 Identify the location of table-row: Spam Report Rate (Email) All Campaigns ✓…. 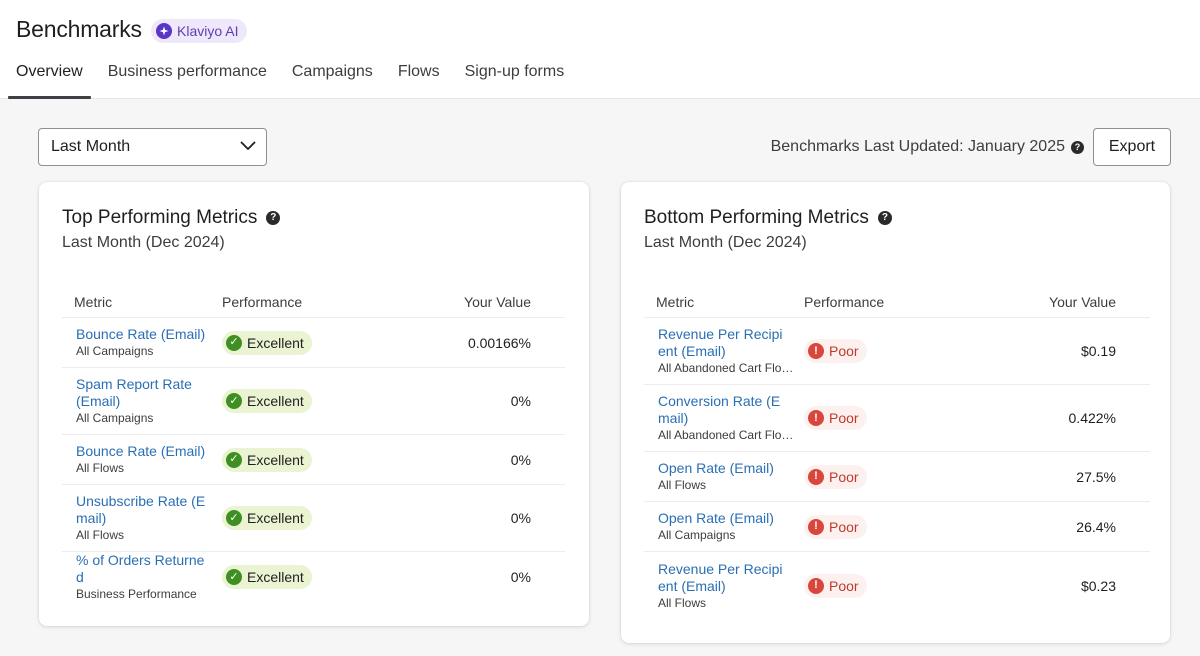
(313, 401).